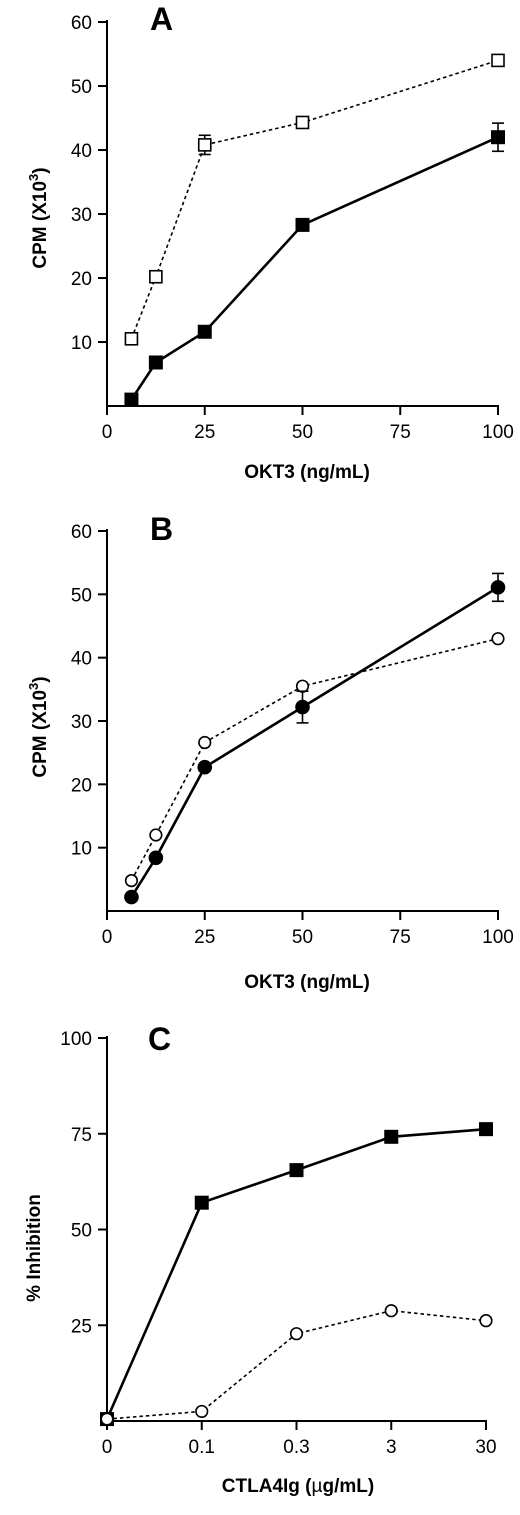  I want to click on panel-b-x-axis-title: OKT3 (ng/mL), so click(307, 982).